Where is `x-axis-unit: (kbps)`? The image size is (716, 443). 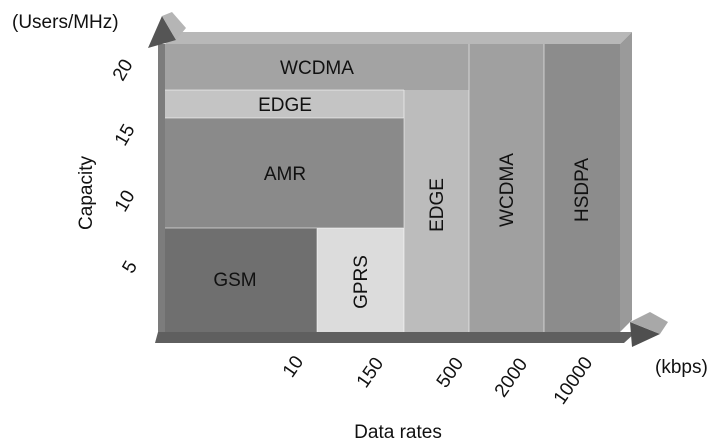 x-axis-unit: (kbps) is located at coordinates (681, 367).